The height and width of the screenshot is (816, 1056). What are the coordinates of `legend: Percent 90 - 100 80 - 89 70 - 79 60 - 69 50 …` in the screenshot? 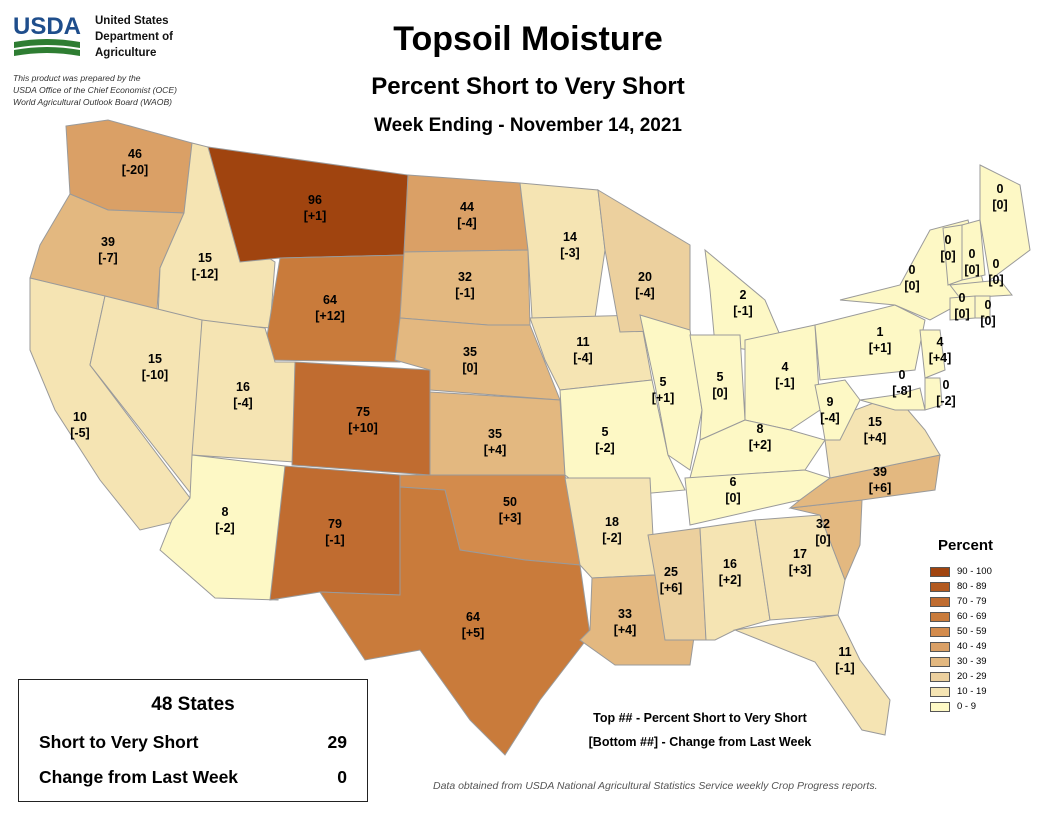 It's located at (961, 625).